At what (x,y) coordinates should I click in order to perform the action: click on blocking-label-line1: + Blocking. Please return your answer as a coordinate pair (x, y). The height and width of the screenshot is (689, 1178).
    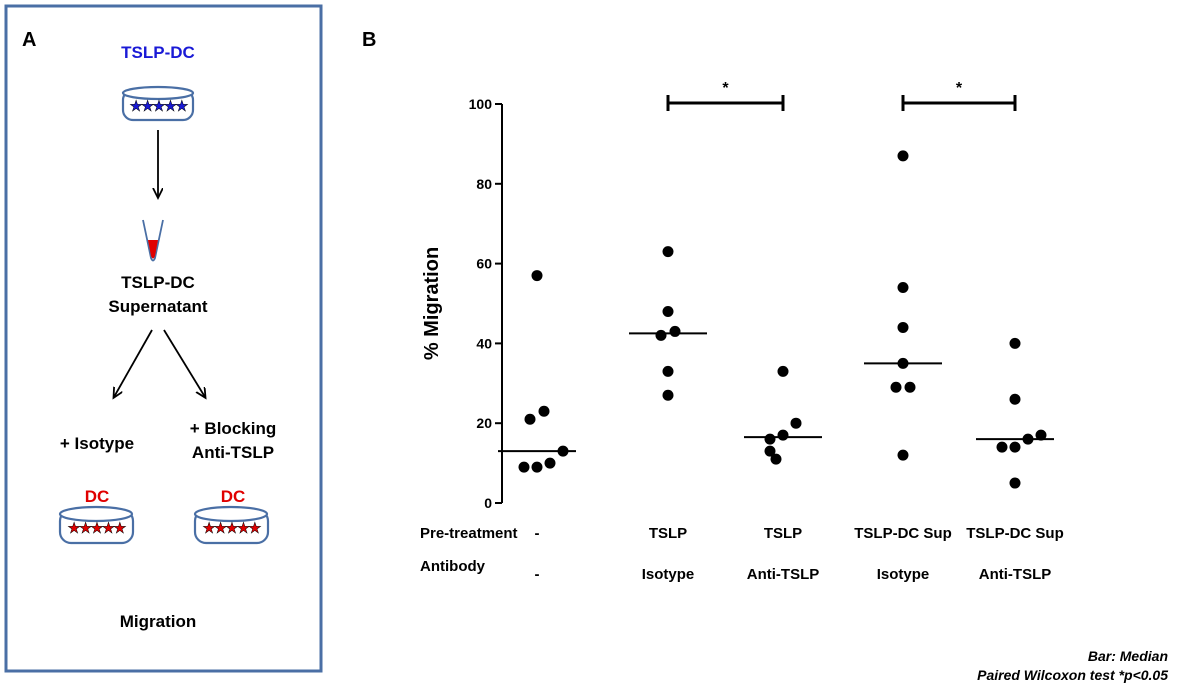
    Looking at the image, I should click on (233, 428).